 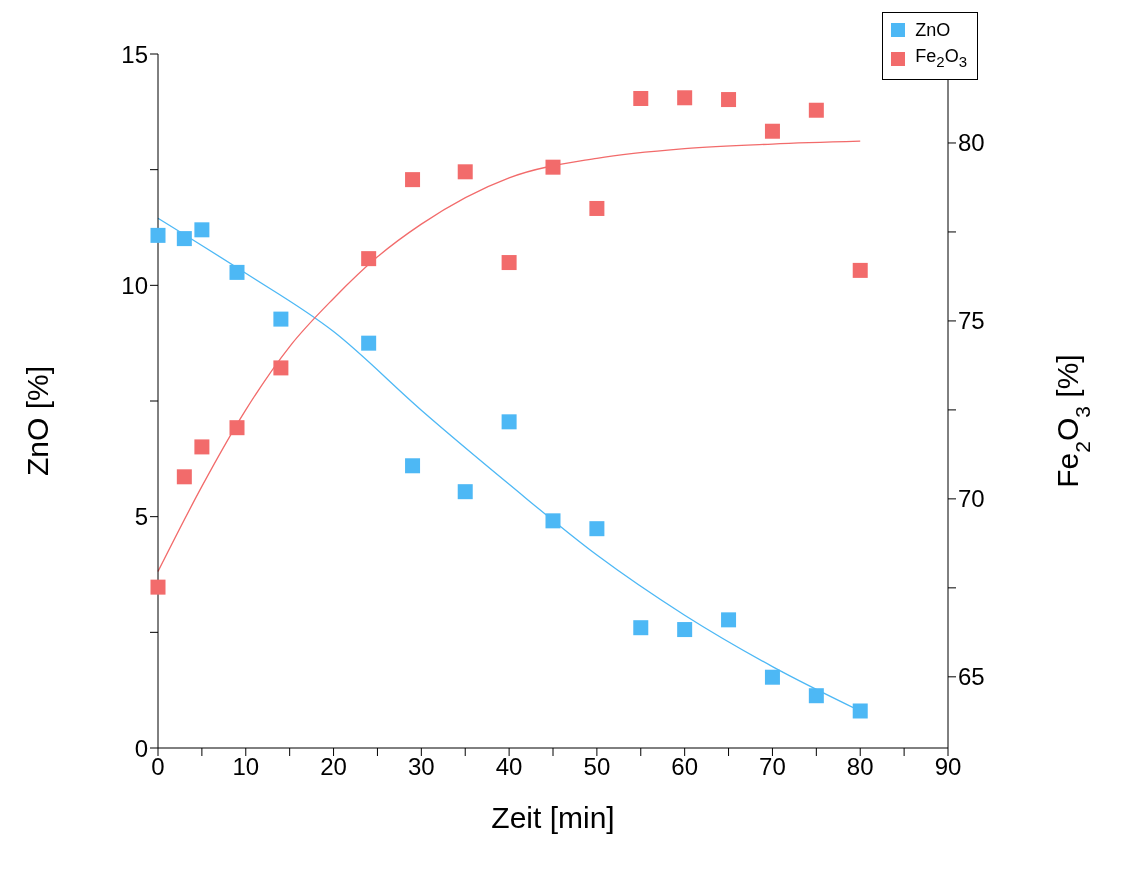 What do you see at coordinates (971, 677) in the screenshot?
I see `y2-tick-label: 65` at bounding box center [971, 677].